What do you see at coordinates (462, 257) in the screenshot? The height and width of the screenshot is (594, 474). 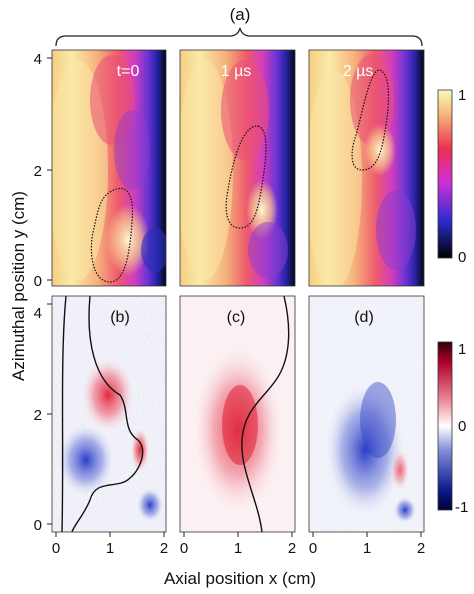 I see `top-colorbar-tick-0: 0` at bounding box center [462, 257].